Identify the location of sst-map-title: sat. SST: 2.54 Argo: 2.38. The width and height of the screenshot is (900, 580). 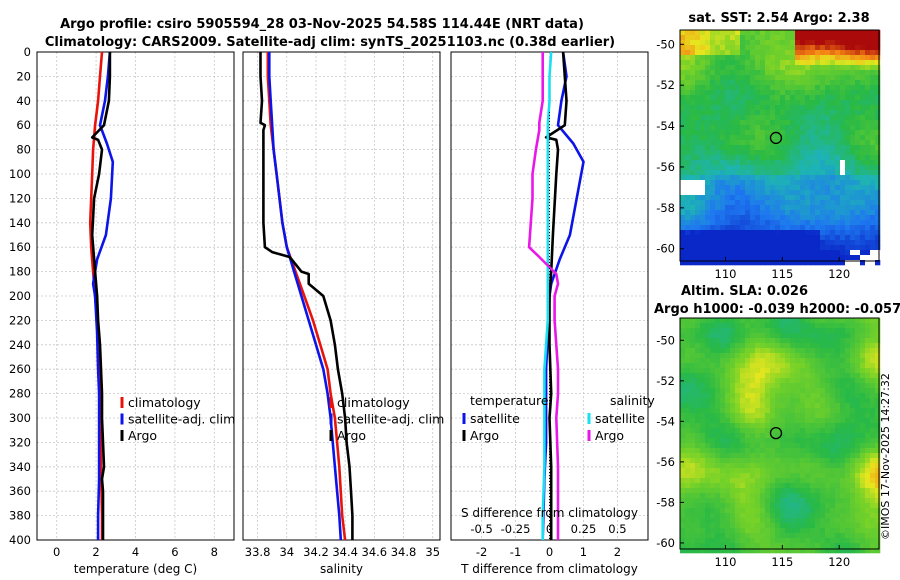
(778, 18).